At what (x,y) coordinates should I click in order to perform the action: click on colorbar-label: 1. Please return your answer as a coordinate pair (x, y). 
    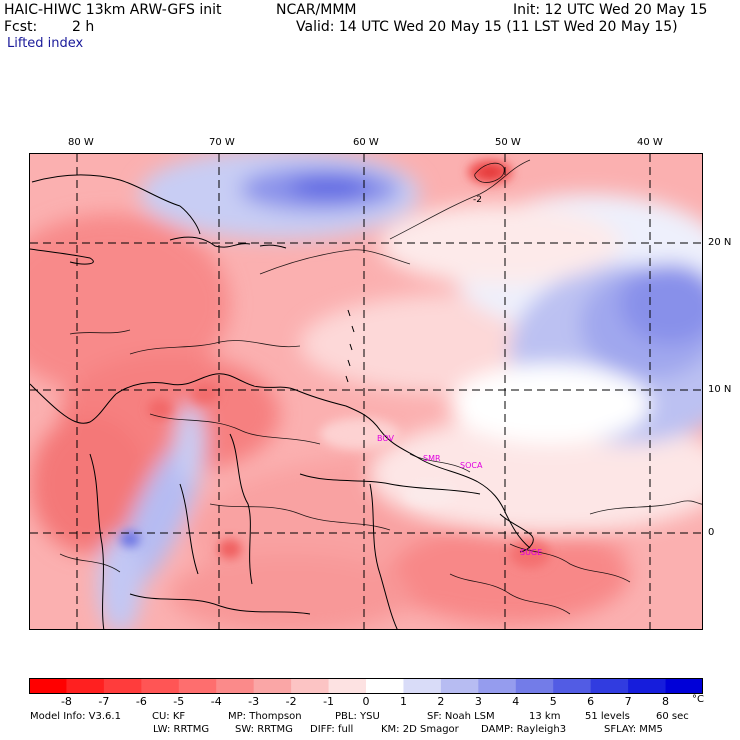
    Looking at the image, I should click on (403, 701).